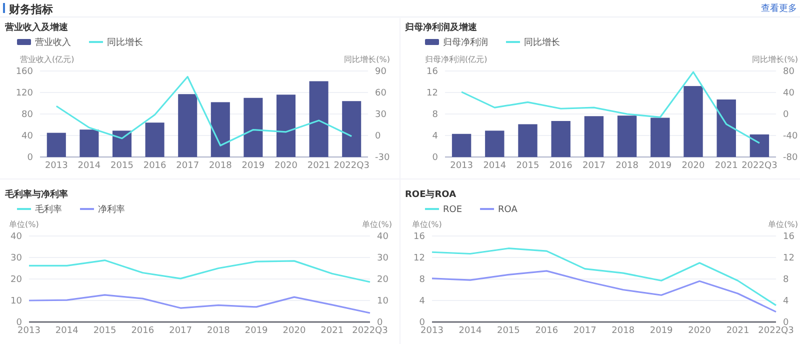 The image size is (800, 344). What do you see at coordinates (779, 8) in the screenshot?
I see `text: 查看更多` at bounding box center [779, 8].